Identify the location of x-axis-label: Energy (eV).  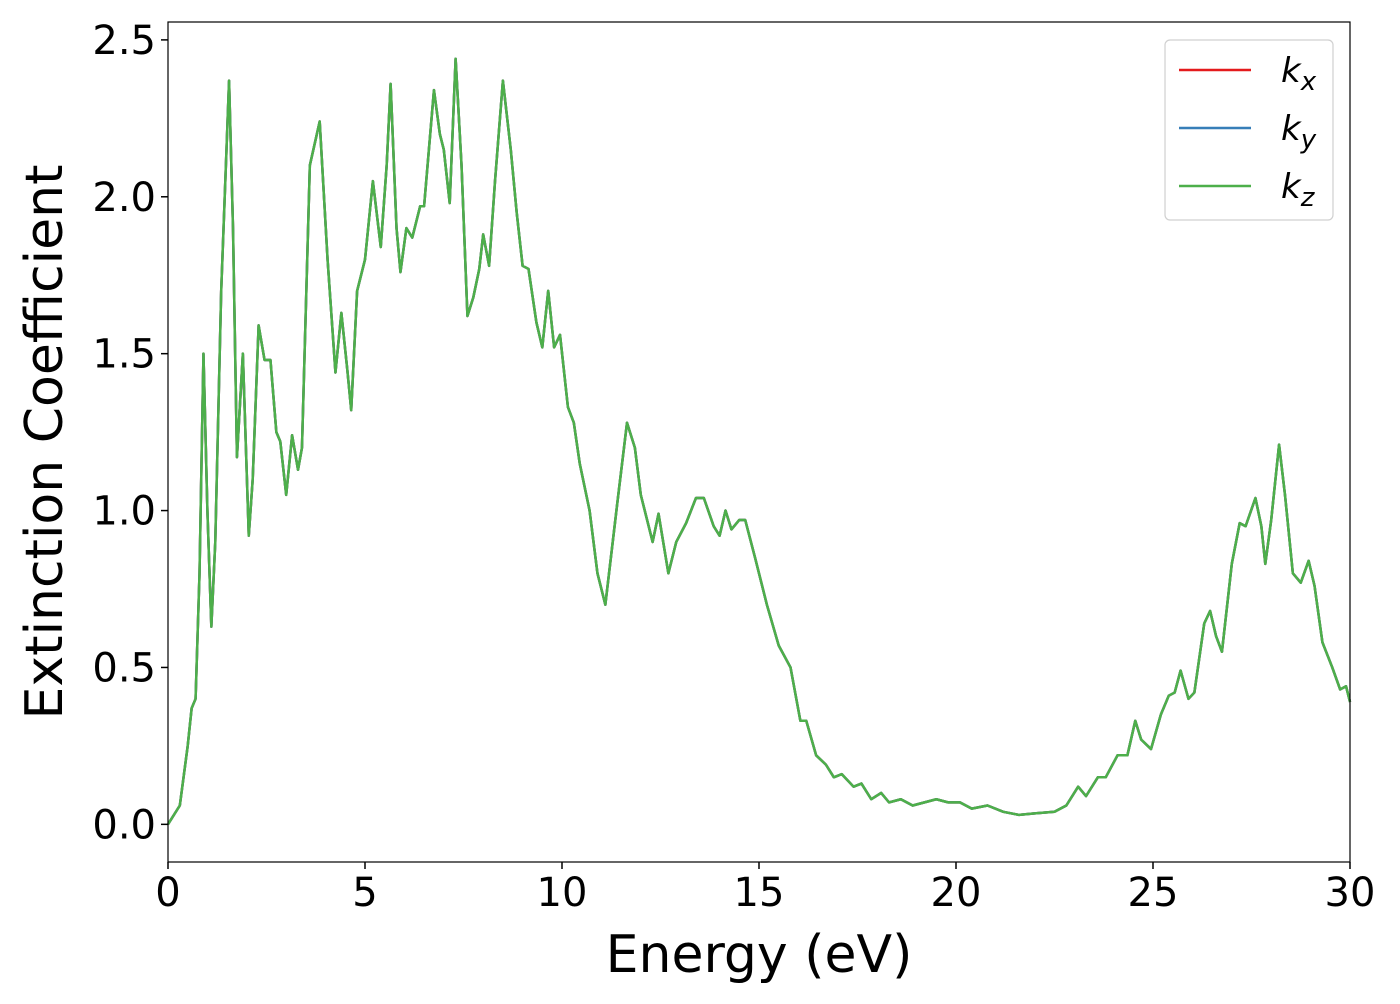
(759, 955).